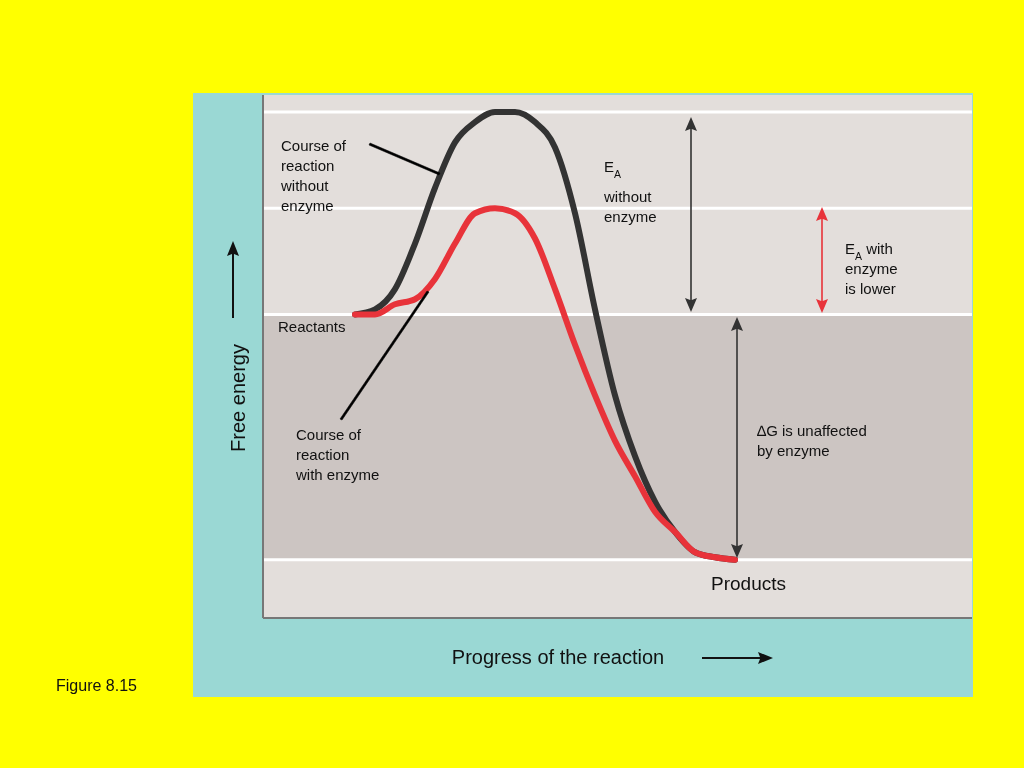 Image resolution: width=1024 pixels, height=768 pixels. What do you see at coordinates (97, 685) in the screenshot?
I see `caption: Figure 8.15` at bounding box center [97, 685].